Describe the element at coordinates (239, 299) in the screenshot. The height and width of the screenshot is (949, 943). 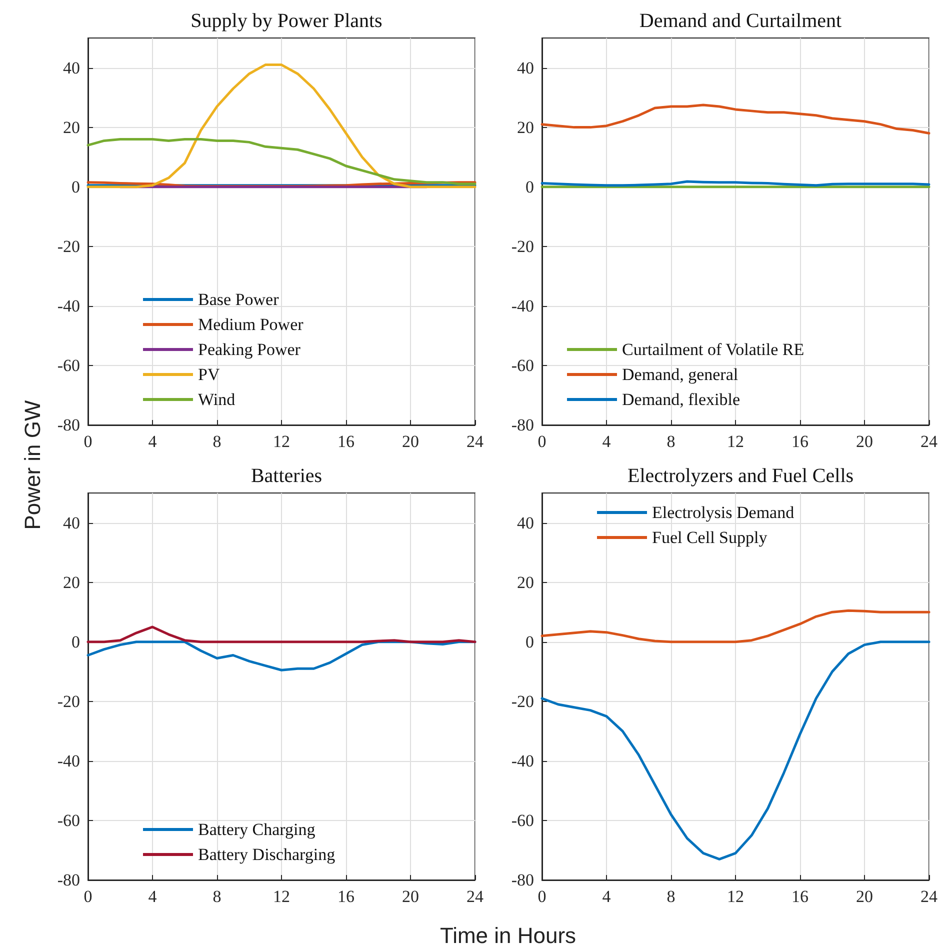
I see `legend-label: Base Power` at that location.